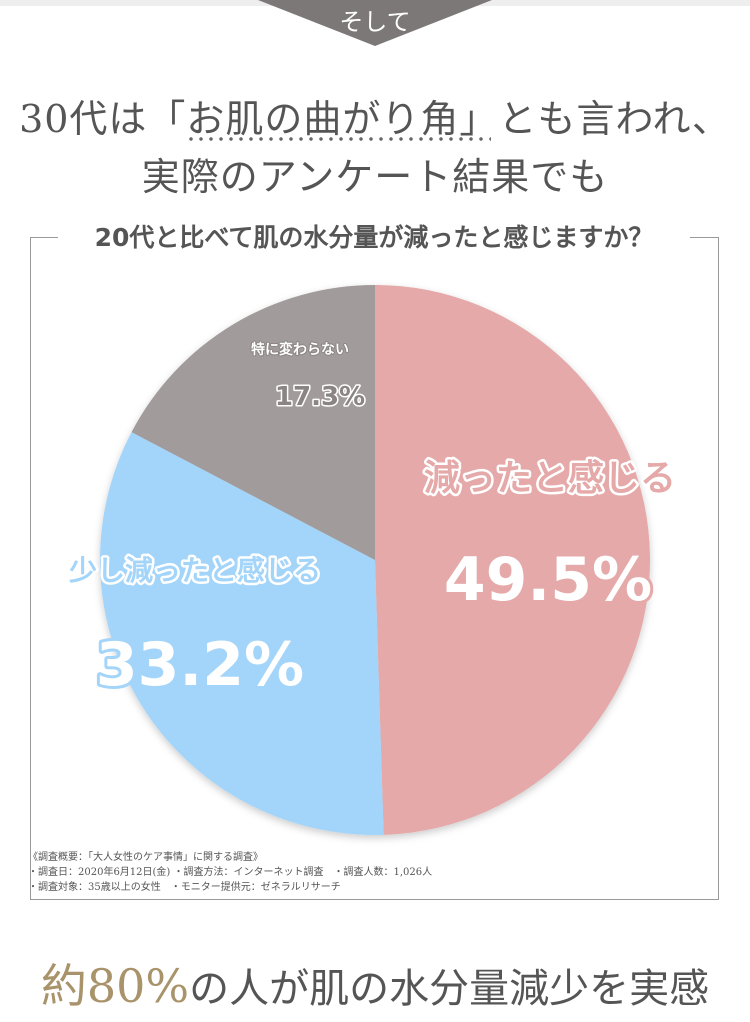 The width and height of the screenshot is (750, 1022). Describe the element at coordinates (704, 237) in the screenshot. I see `frame-top-right` at that location.